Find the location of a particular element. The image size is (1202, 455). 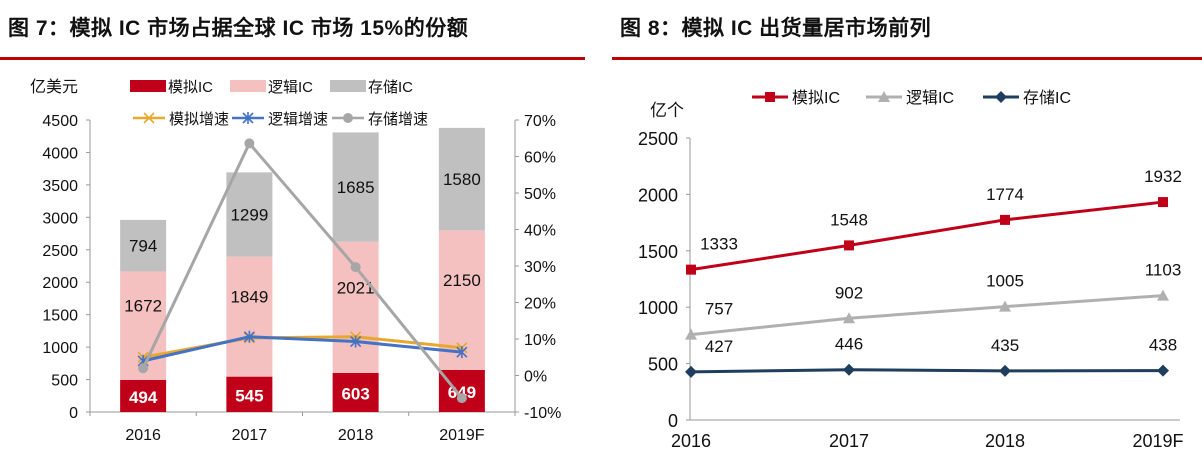

data-label: 1672 is located at coordinates (143, 306).